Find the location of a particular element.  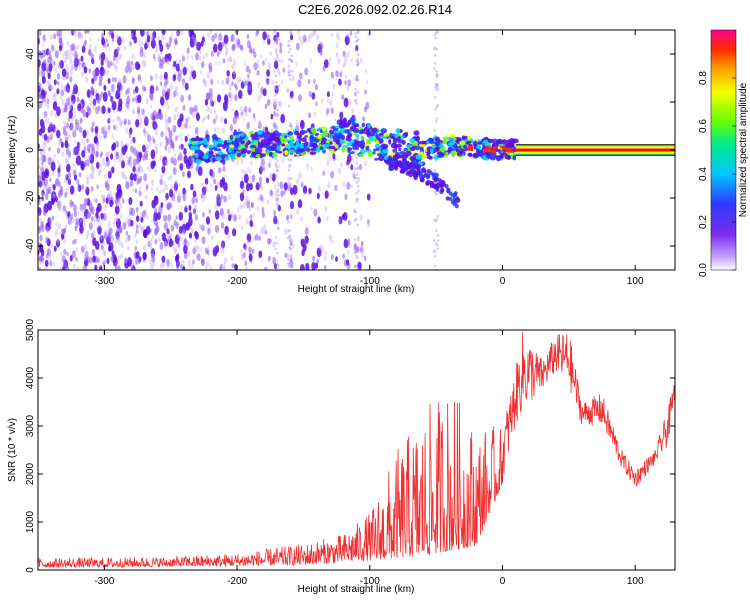

peak-dash is located at coordinates (488, 147).